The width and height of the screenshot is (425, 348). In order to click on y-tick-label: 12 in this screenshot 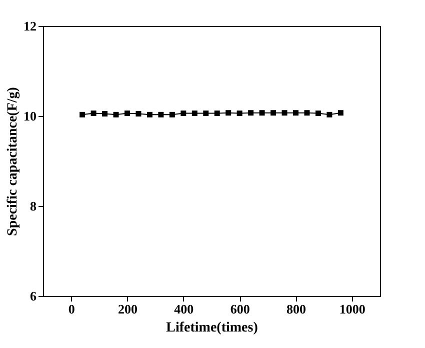, I will do `click(30, 26)`.